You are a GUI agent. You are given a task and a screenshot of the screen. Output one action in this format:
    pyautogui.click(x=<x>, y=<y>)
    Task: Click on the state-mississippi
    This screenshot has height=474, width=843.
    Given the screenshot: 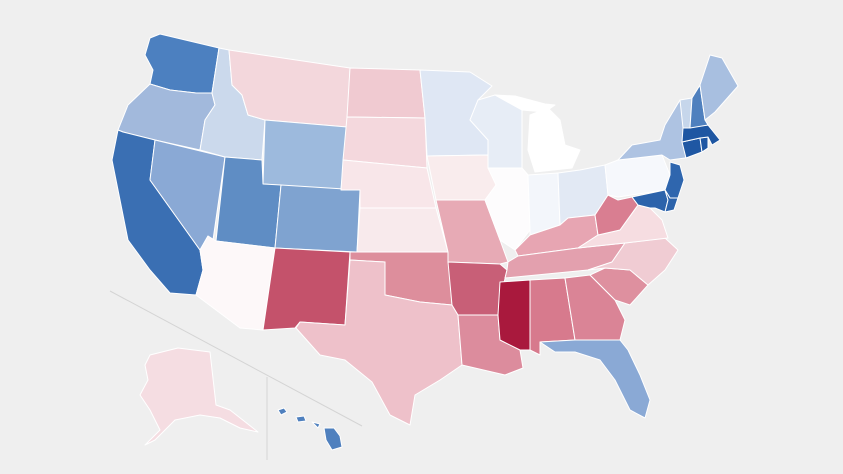 What is the action you would take?
    pyautogui.click(x=514, y=315)
    